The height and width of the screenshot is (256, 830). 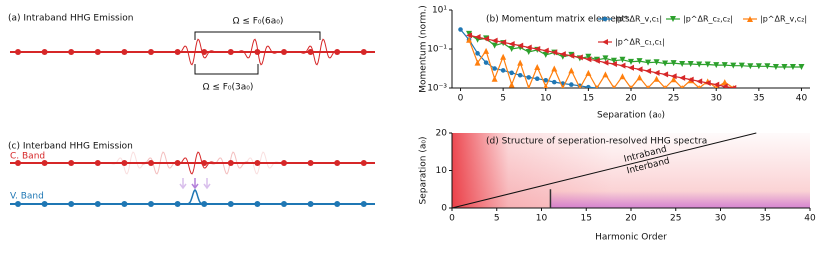 What do you see at coordinates (810, 219) in the screenshot?
I see `x-tick-label: 40` at bounding box center [810, 219].